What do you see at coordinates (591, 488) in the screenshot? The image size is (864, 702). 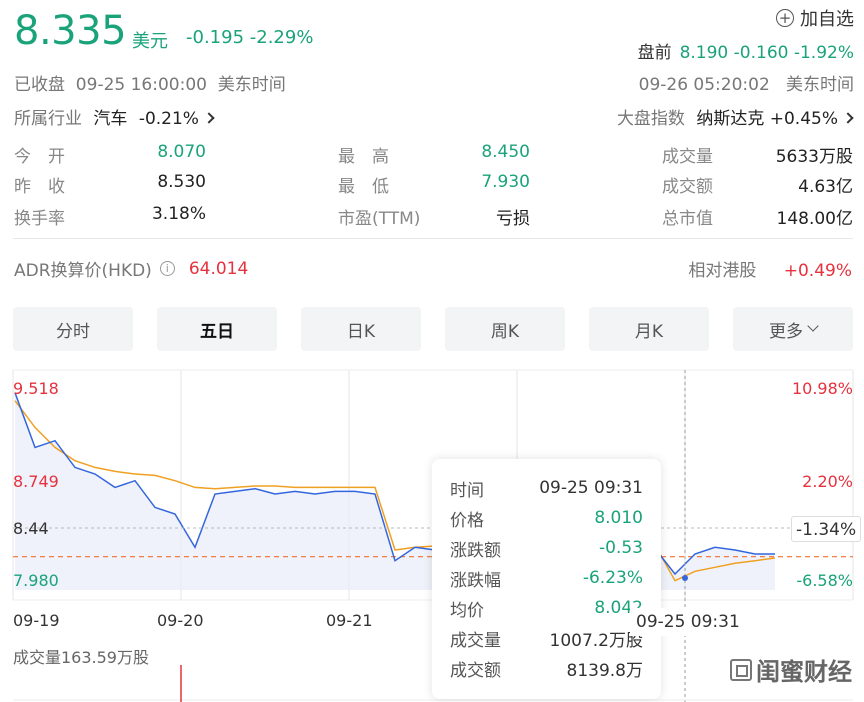 I see `tooltip-value: 09-25 09:31` at bounding box center [591, 488].